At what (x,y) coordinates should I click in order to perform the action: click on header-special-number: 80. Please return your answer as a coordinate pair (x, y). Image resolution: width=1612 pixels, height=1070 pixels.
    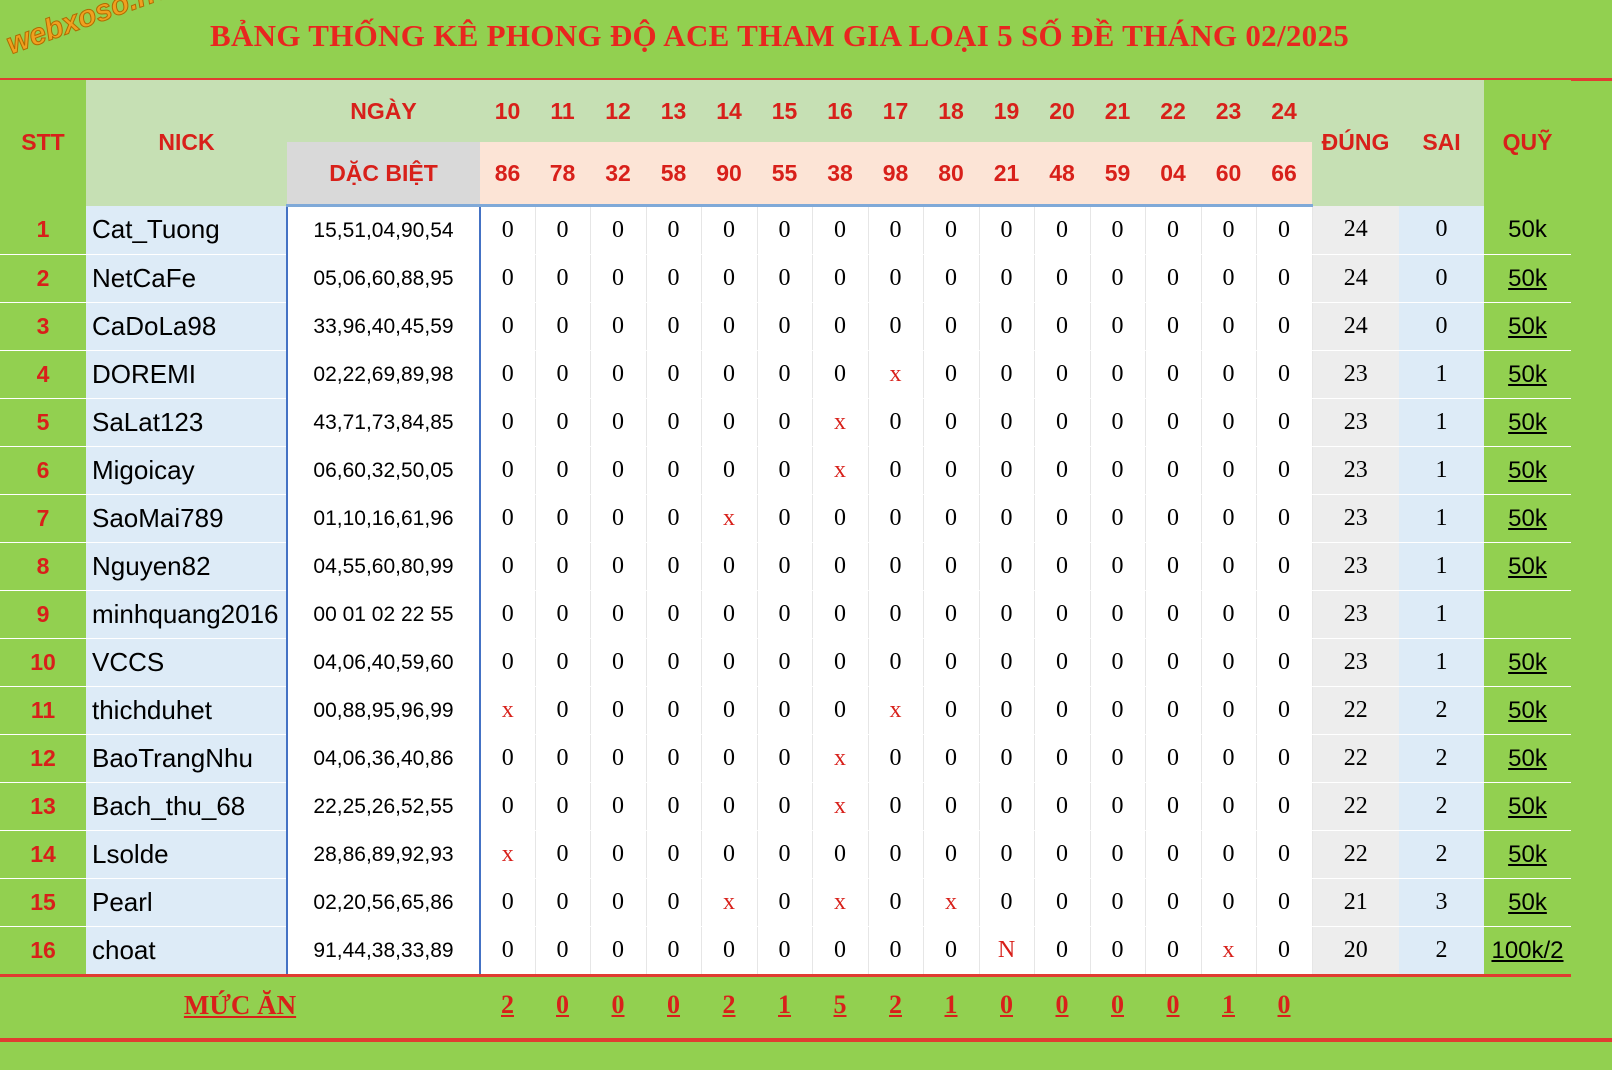
    Looking at the image, I should click on (951, 174).